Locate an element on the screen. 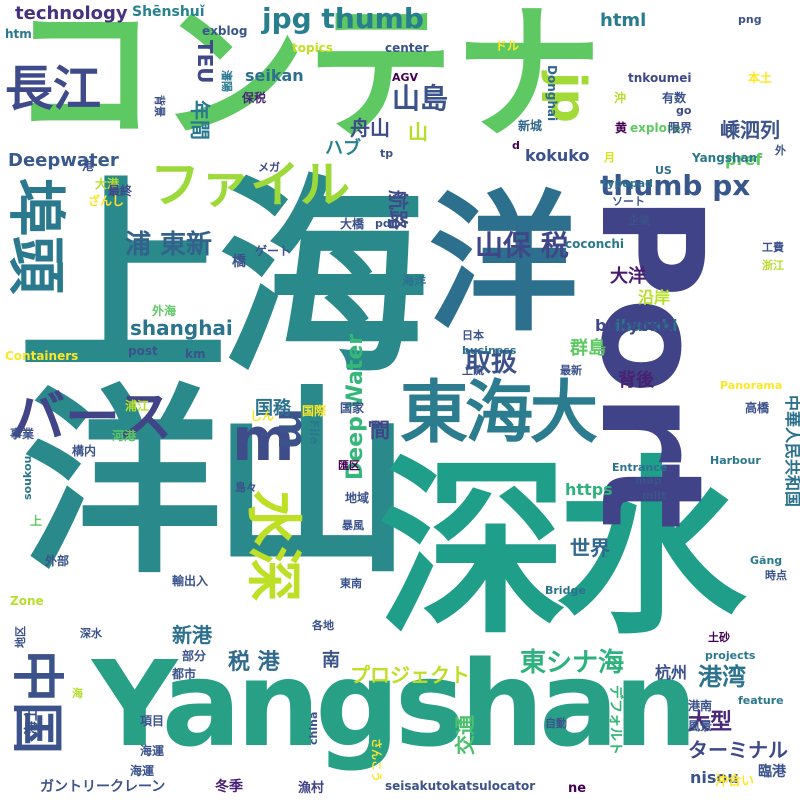  word: Bridge is located at coordinates (565, 590).